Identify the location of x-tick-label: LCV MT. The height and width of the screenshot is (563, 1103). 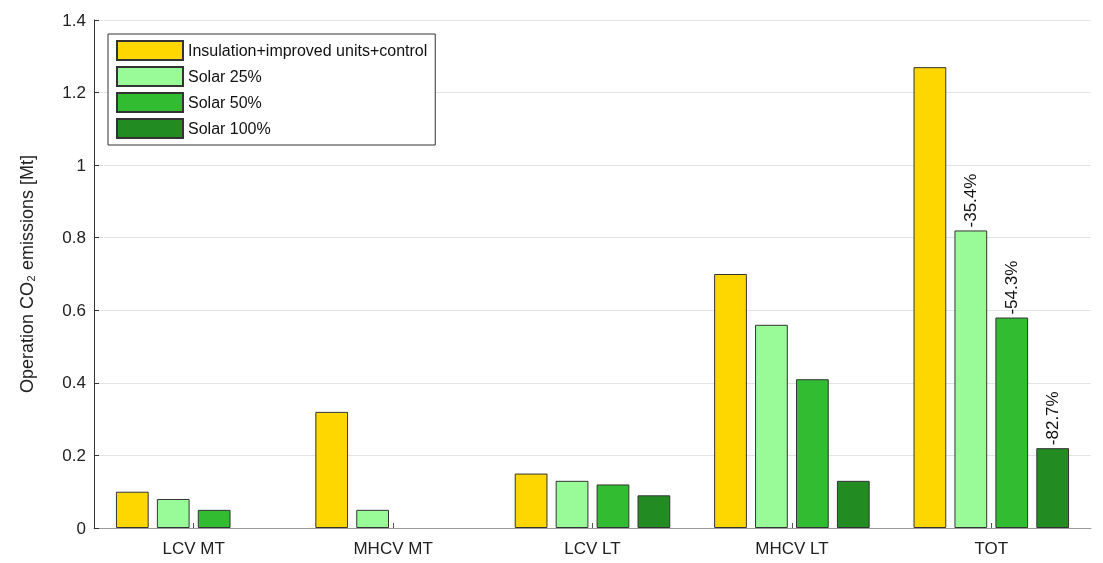
(193, 548).